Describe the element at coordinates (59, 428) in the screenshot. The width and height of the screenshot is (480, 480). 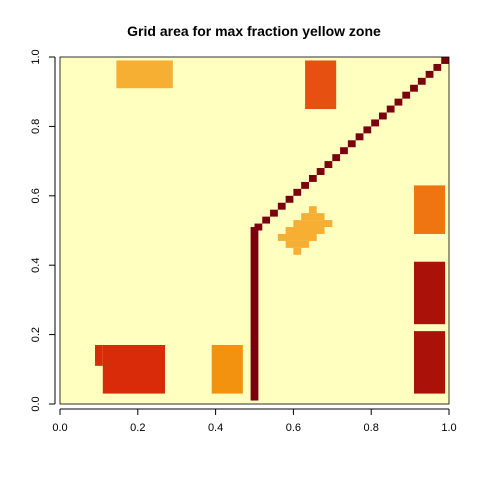
I see `x-tick-label-0: 0.0` at that location.